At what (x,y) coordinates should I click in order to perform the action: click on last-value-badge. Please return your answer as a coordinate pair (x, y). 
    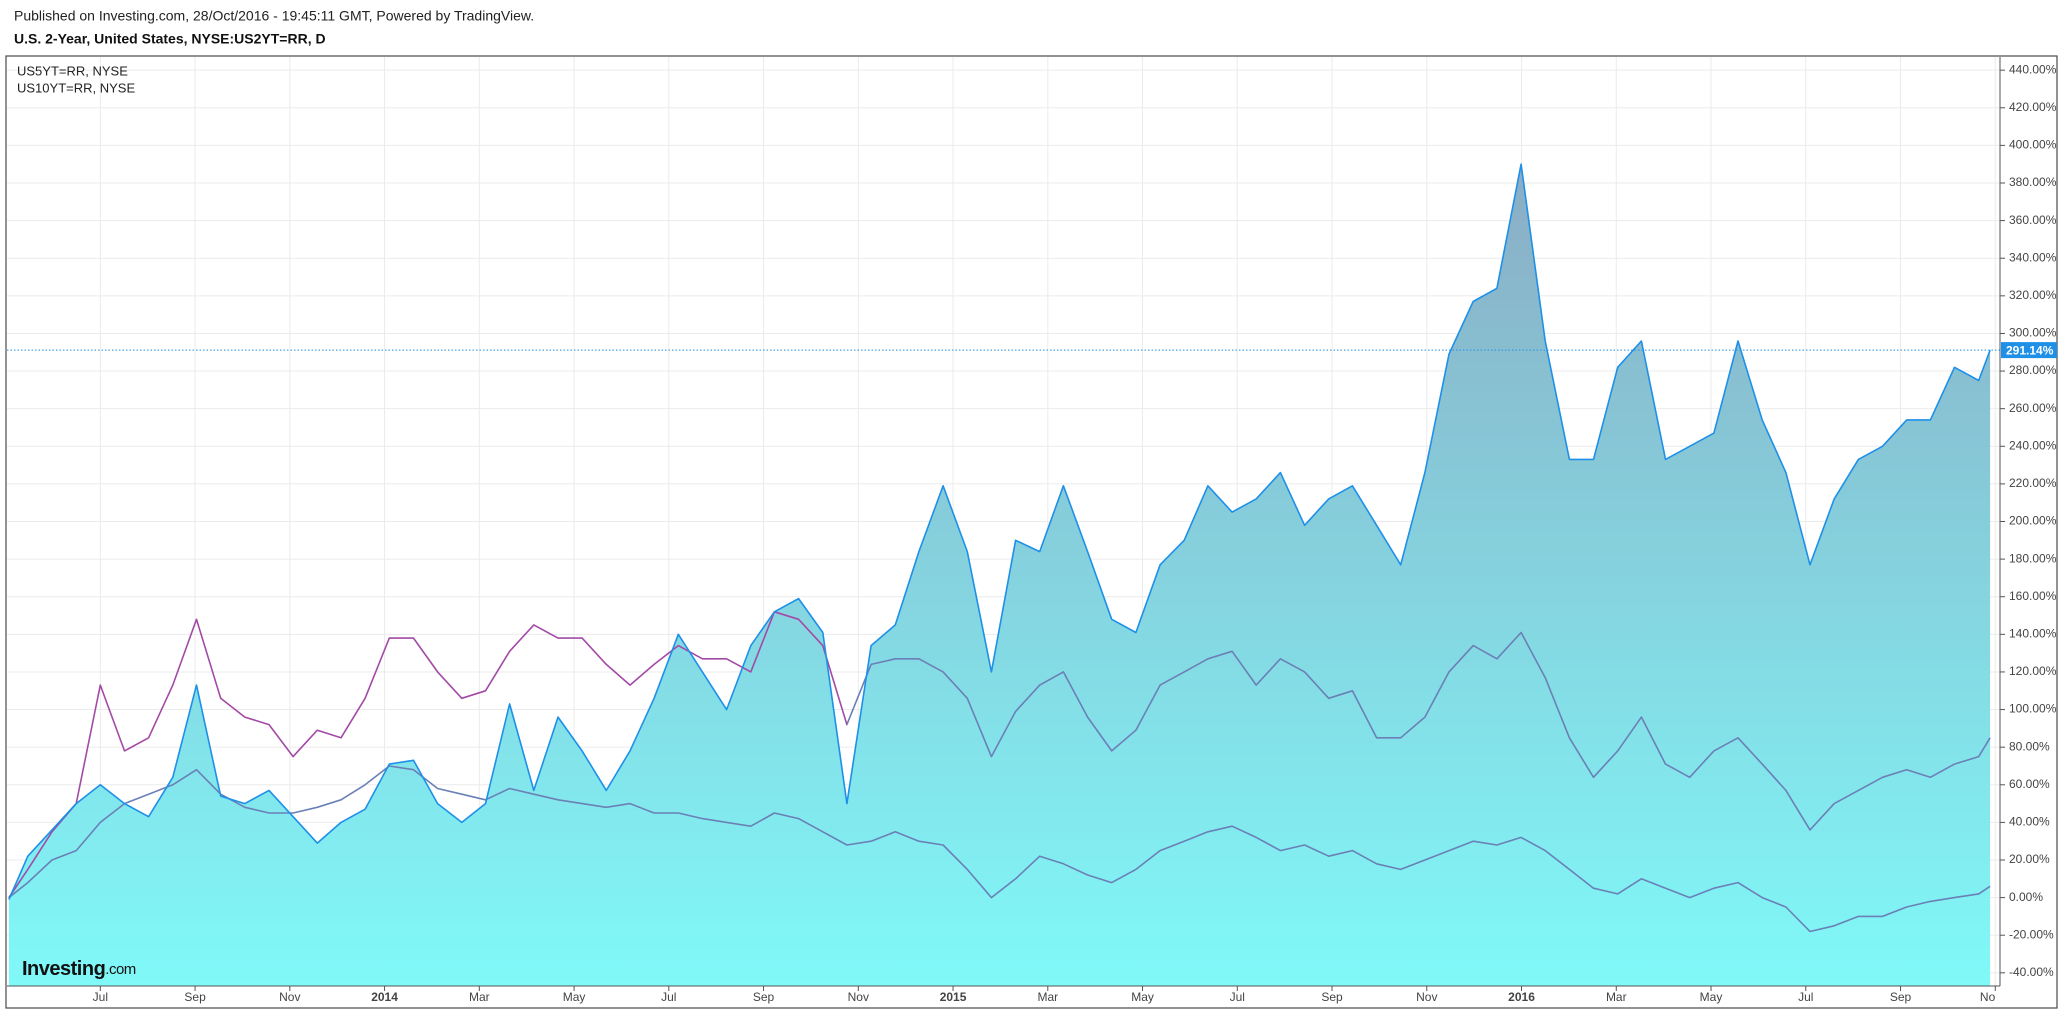
    Looking at the image, I should click on (2029, 350).